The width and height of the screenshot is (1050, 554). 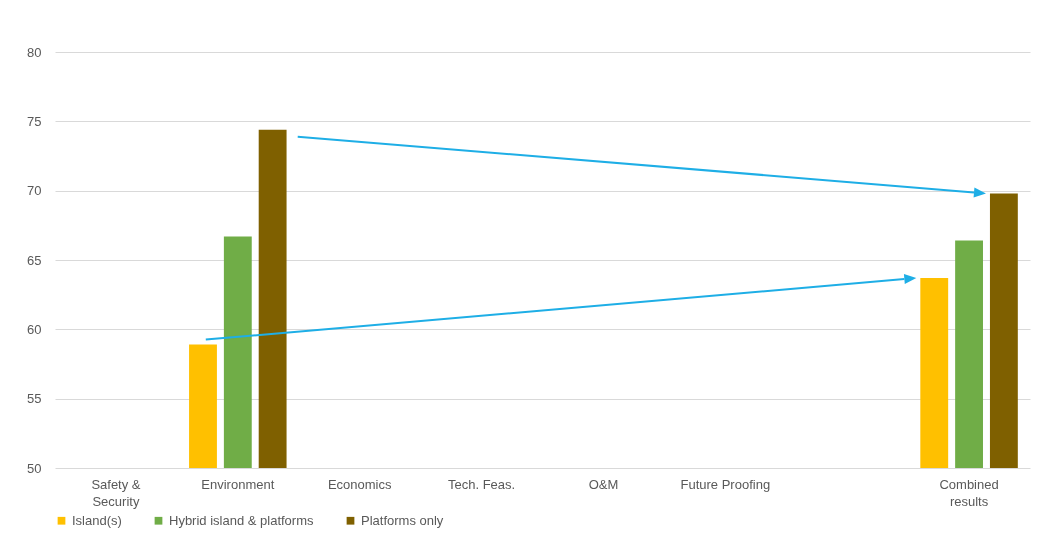 I want to click on y-tick-label: 65, so click(x=34, y=260).